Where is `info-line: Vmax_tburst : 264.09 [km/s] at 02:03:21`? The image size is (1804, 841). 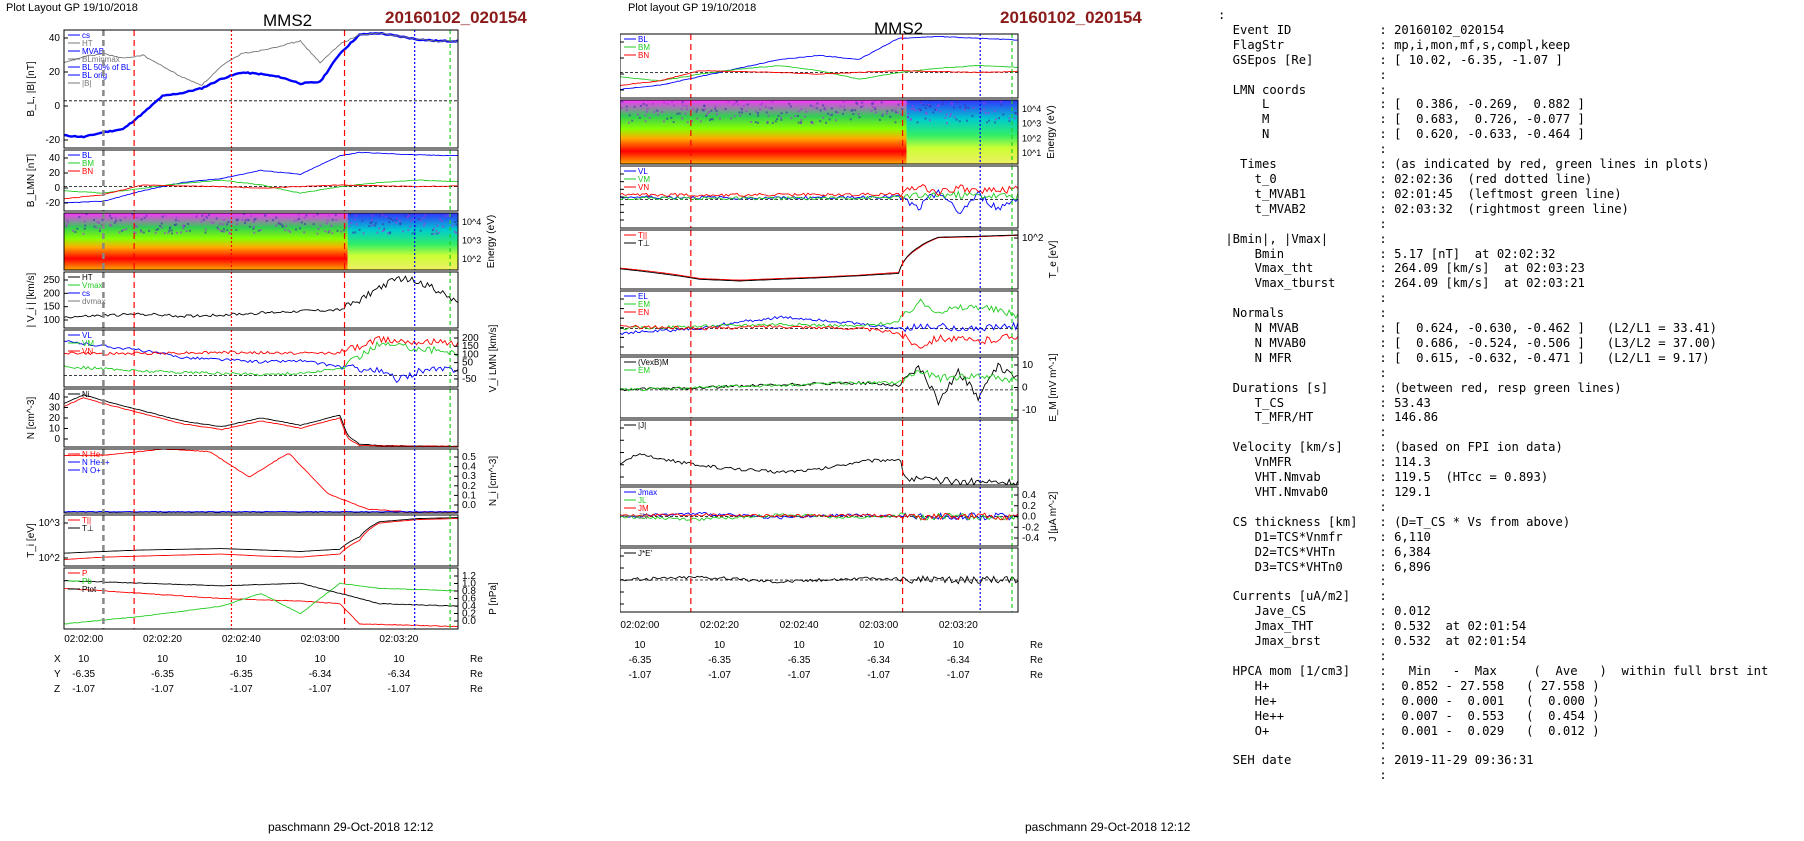 info-line: Vmax_tburst : 264.09 [km/s] at 02:03:21 is located at coordinates (1419, 283).